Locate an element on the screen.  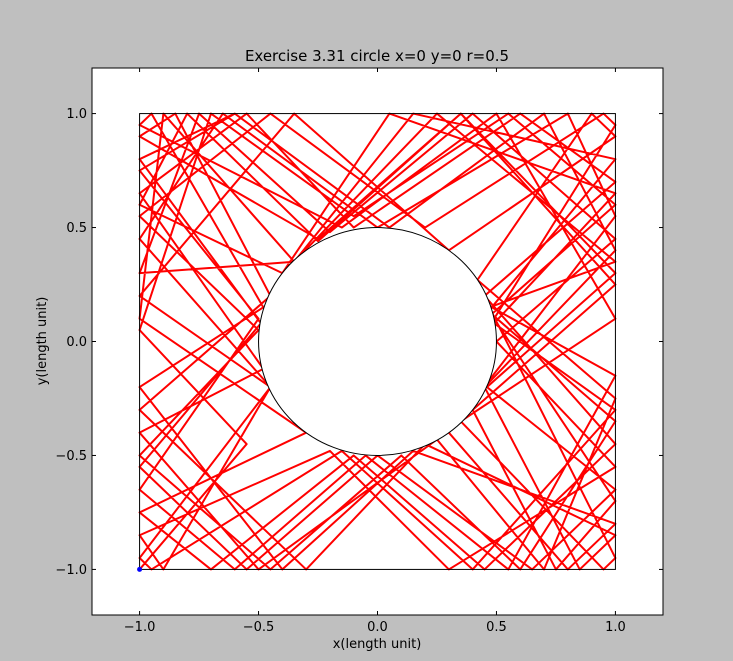
circle-obstacle is located at coordinates (377, 341).